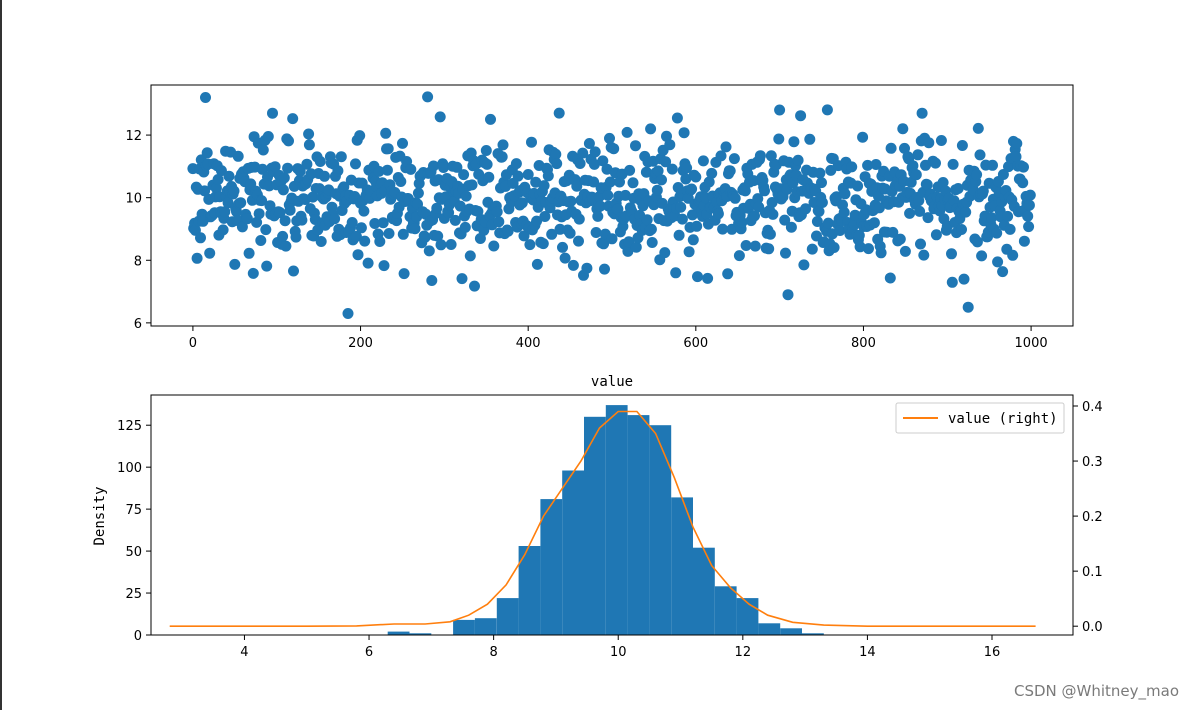 This screenshot has height=710, width=1191. Describe the element at coordinates (743, 652) in the screenshot. I see `x-tick-label: 12` at that location.